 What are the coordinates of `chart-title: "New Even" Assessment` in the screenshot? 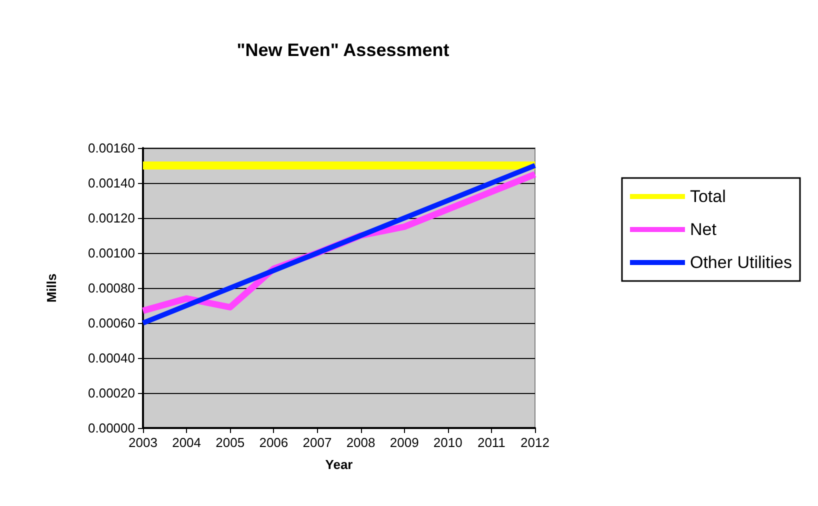 It's located at (343, 50).